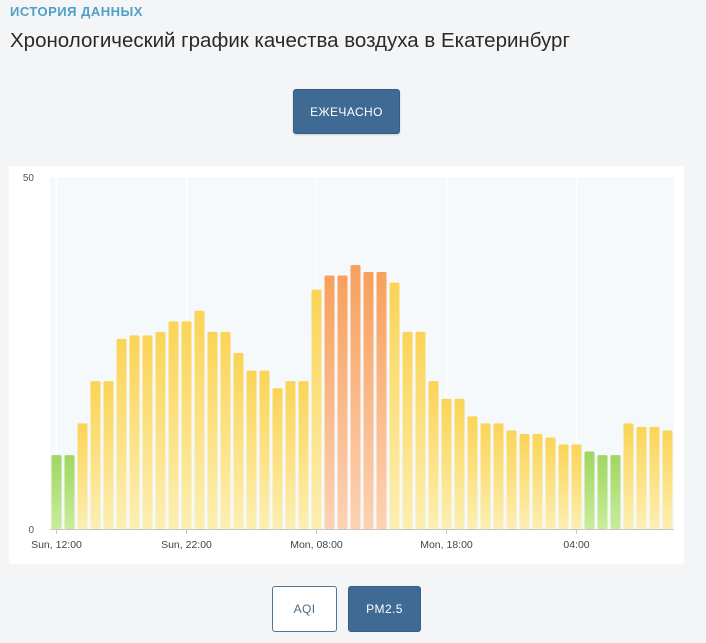 The width and height of the screenshot is (706, 643). Describe the element at coordinates (576, 545) in the screenshot. I see `x-tick-label: 04:00` at that location.